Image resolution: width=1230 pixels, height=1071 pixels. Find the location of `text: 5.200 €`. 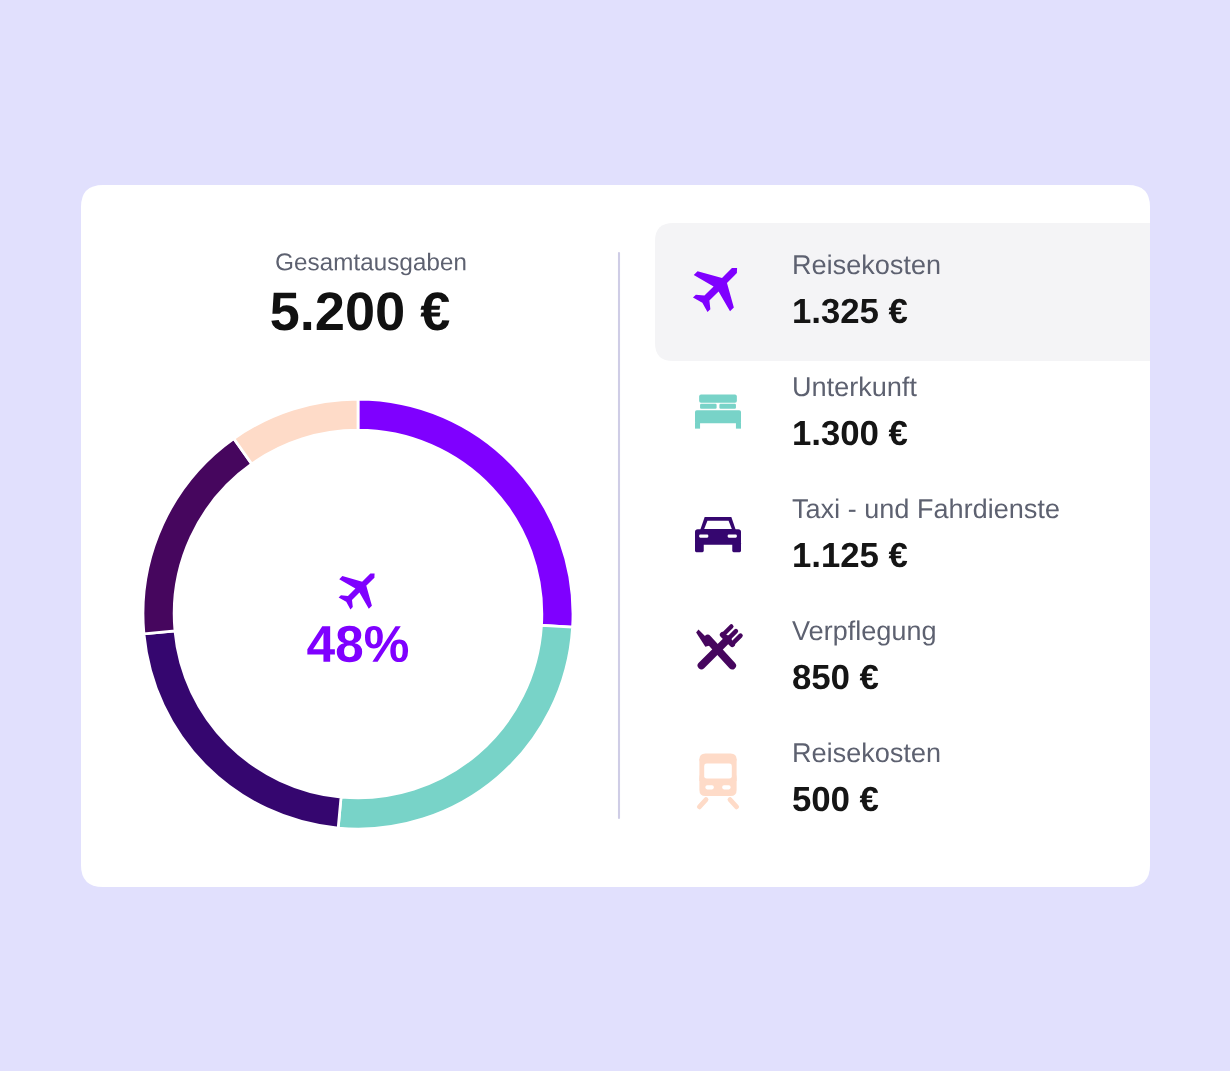

text: 5.200 € is located at coordinates (360, 311).